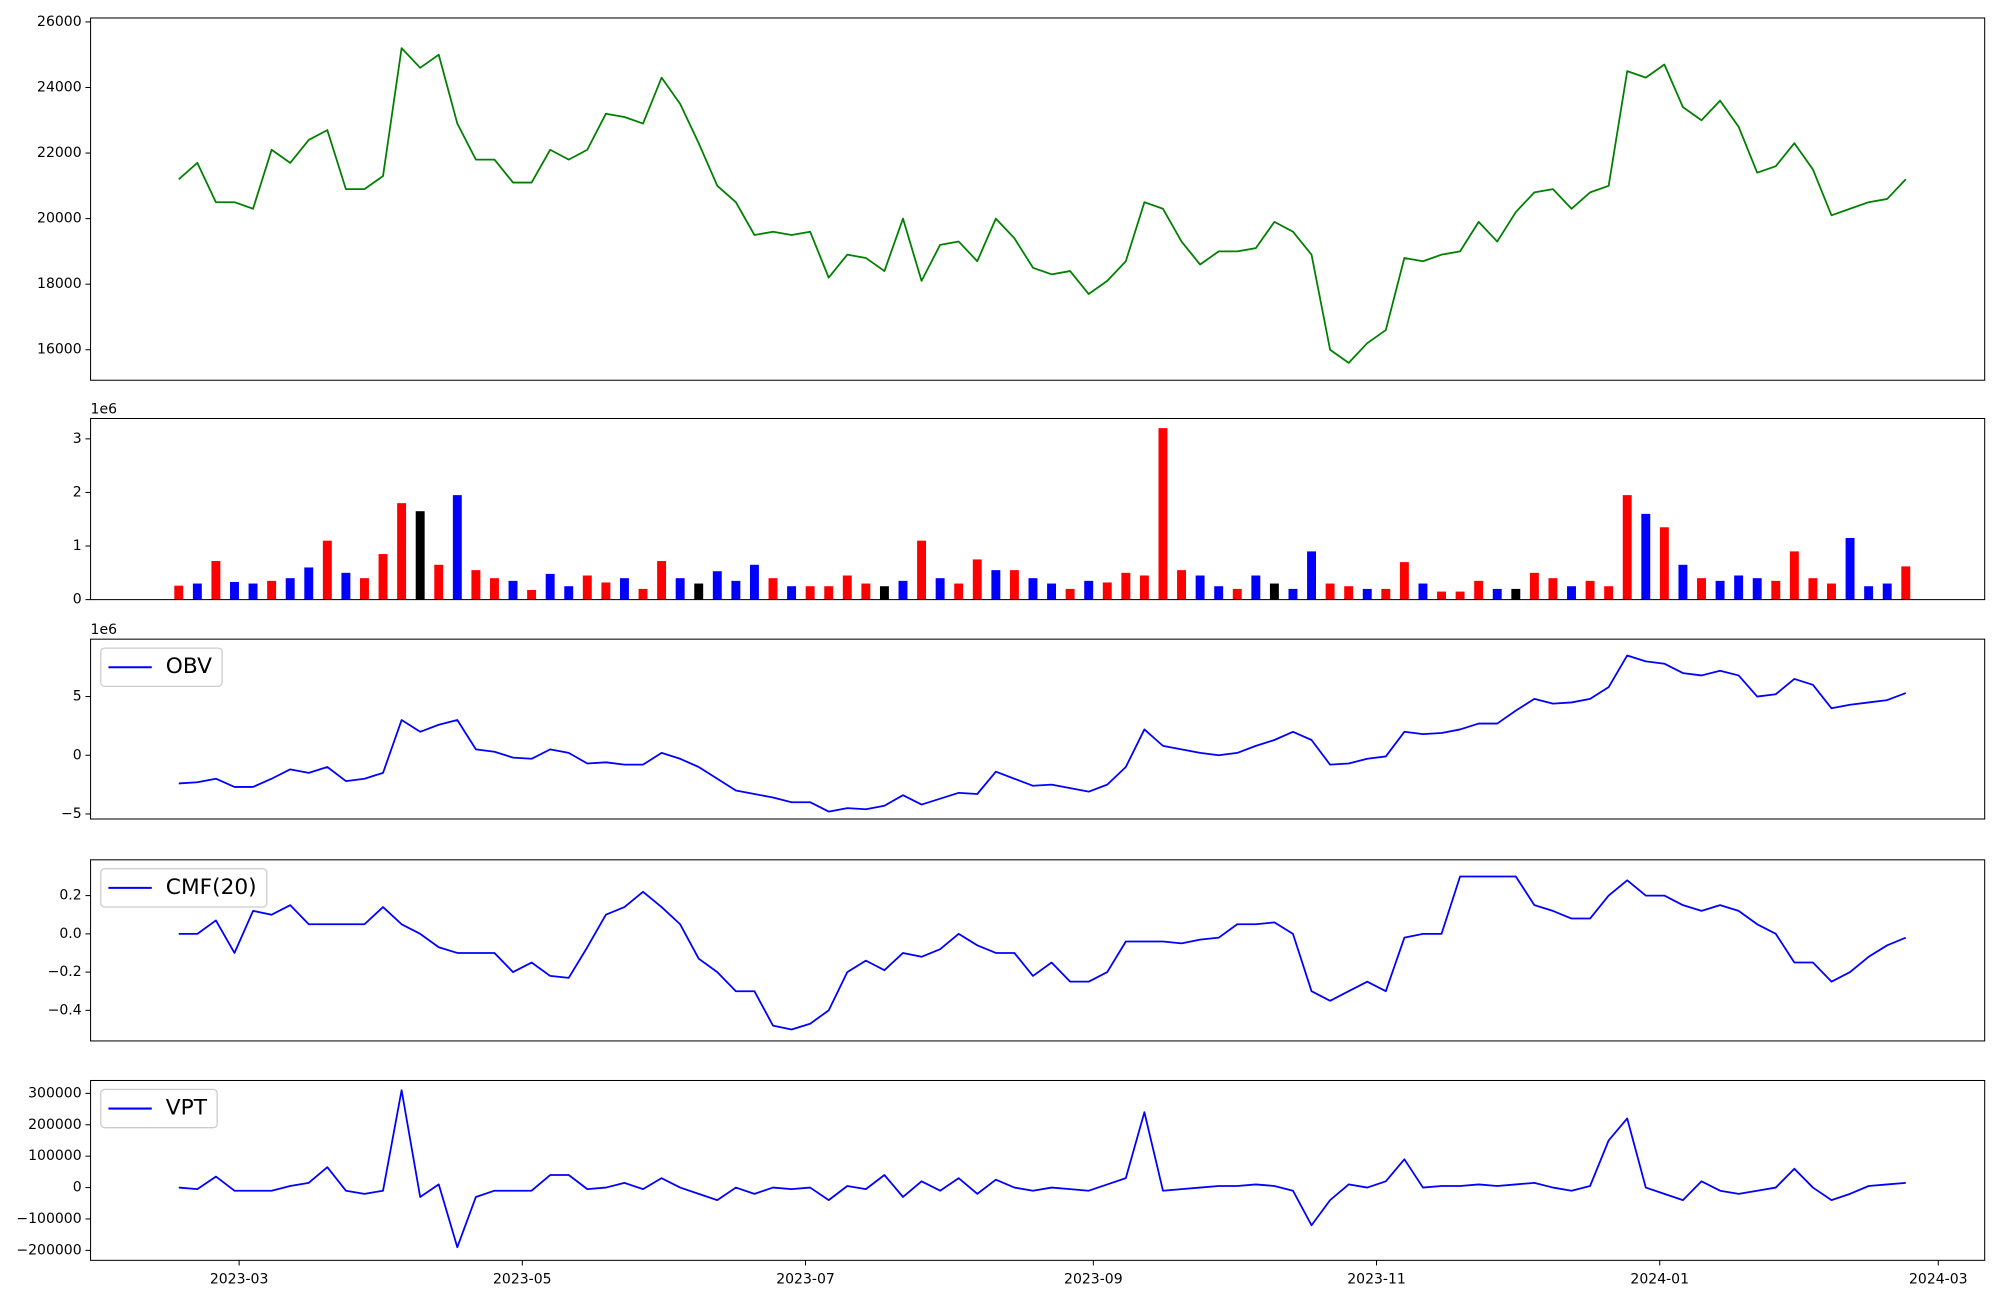 This screenshot has height=1300, width=2000. Describe the element at coordinates (189, 666) in the screenshot. I see `legend-label: OBV` at that location.